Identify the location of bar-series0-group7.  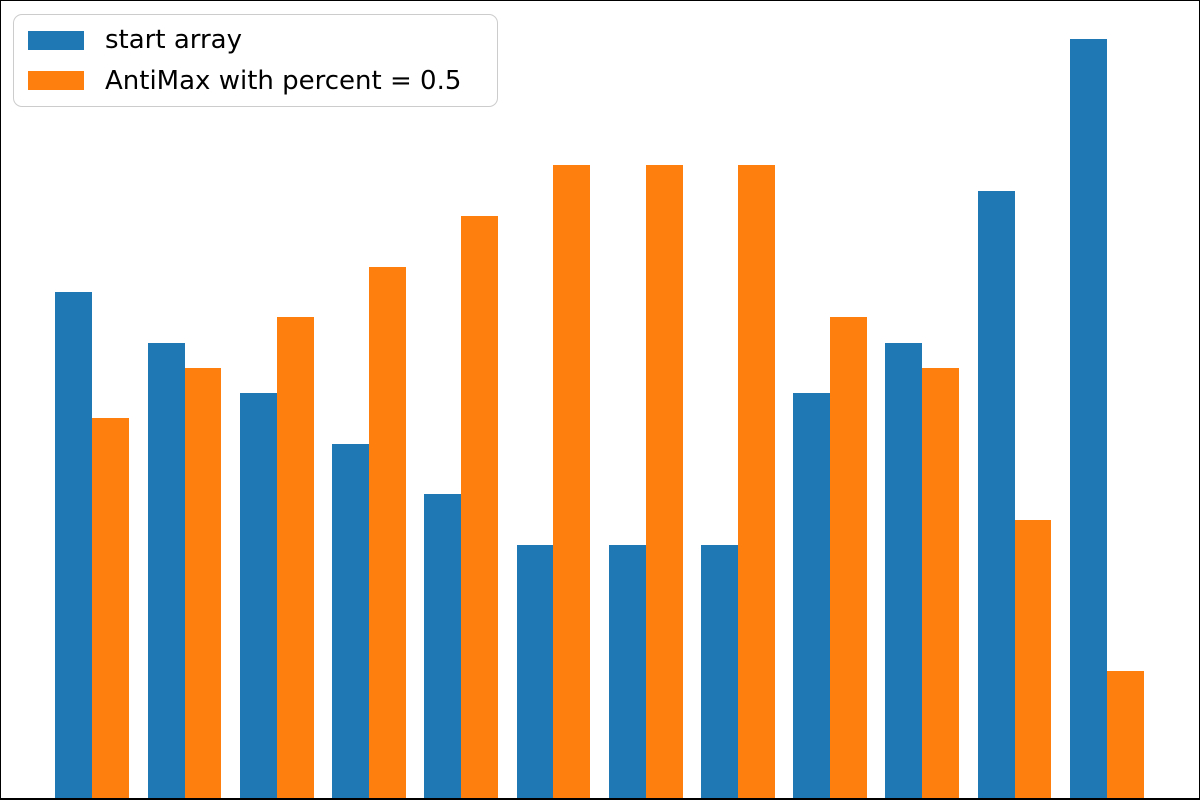
(719, 671).